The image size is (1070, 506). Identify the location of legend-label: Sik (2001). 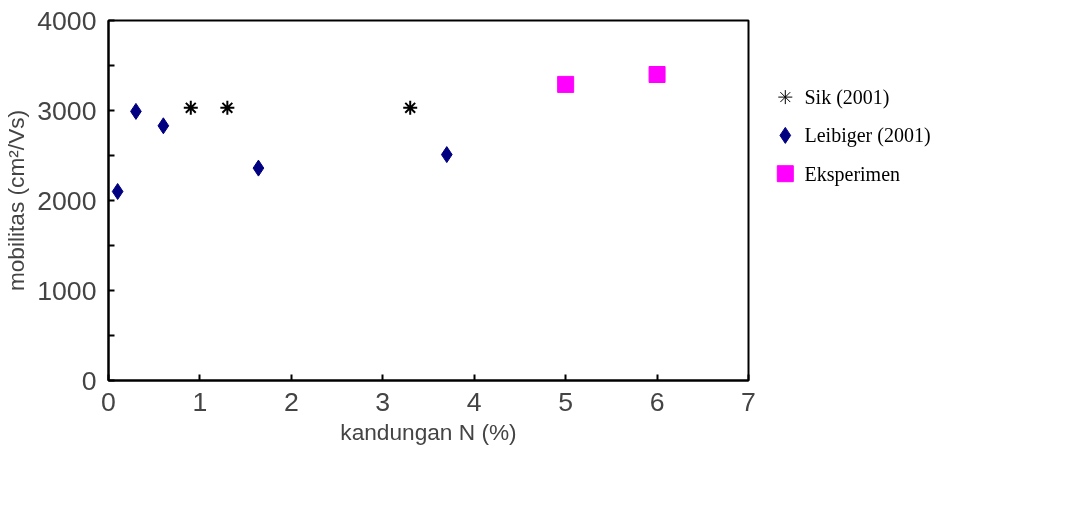
(847, 98).